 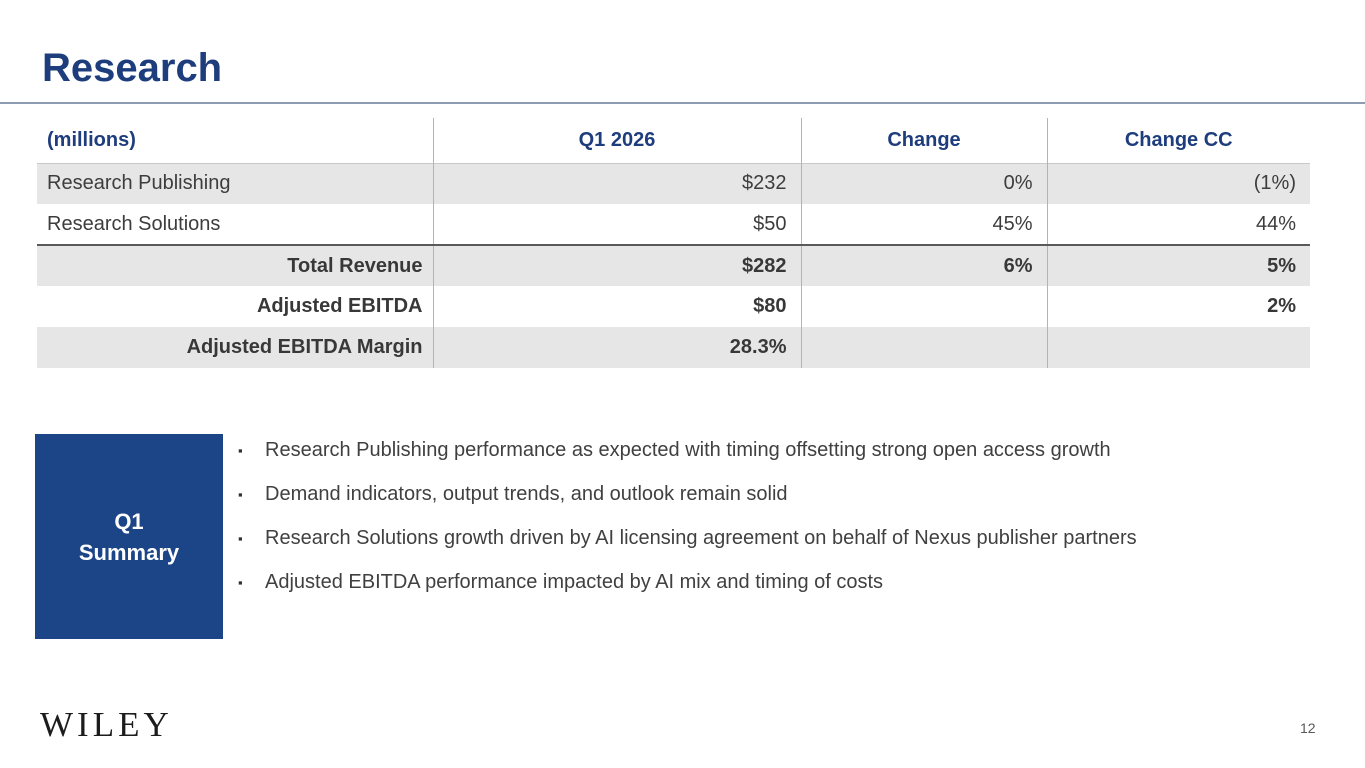 I want to click on table-header-row: (millions) Q1 2026 Change Change CC, so click(x=673, y=140).